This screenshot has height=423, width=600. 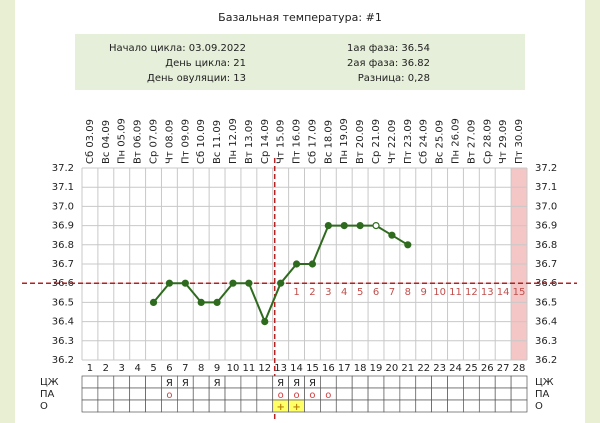 I want to click on luteal-day: 13, so click(x=487, y=292).